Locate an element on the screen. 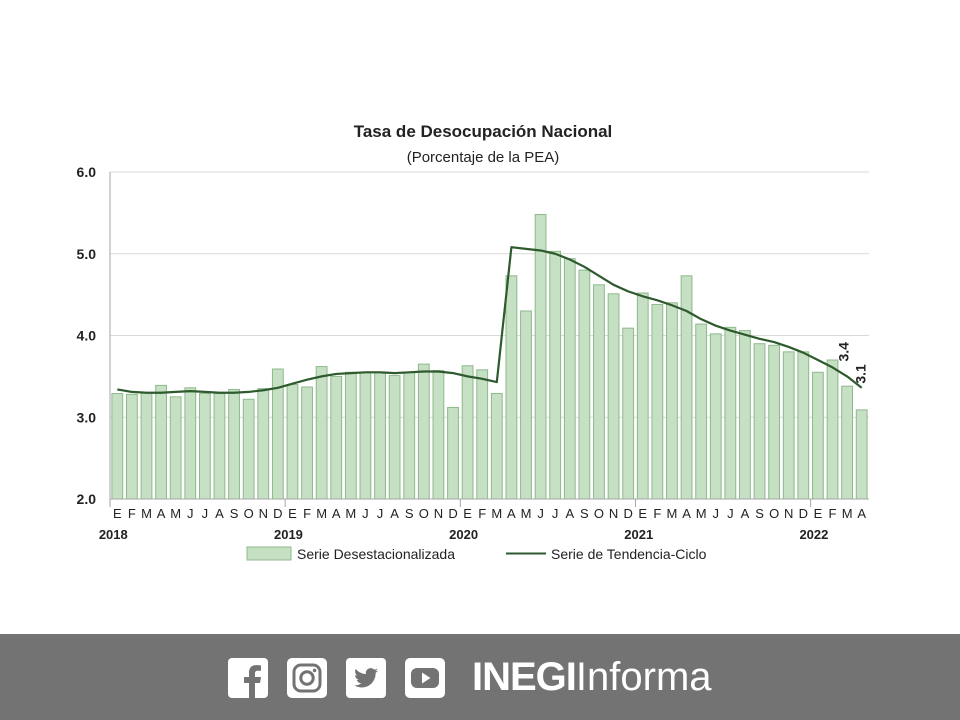 The width and height of the screenshot is (960, 720). footer-bar: INEGIInforma is located at coordinates (480, 677).